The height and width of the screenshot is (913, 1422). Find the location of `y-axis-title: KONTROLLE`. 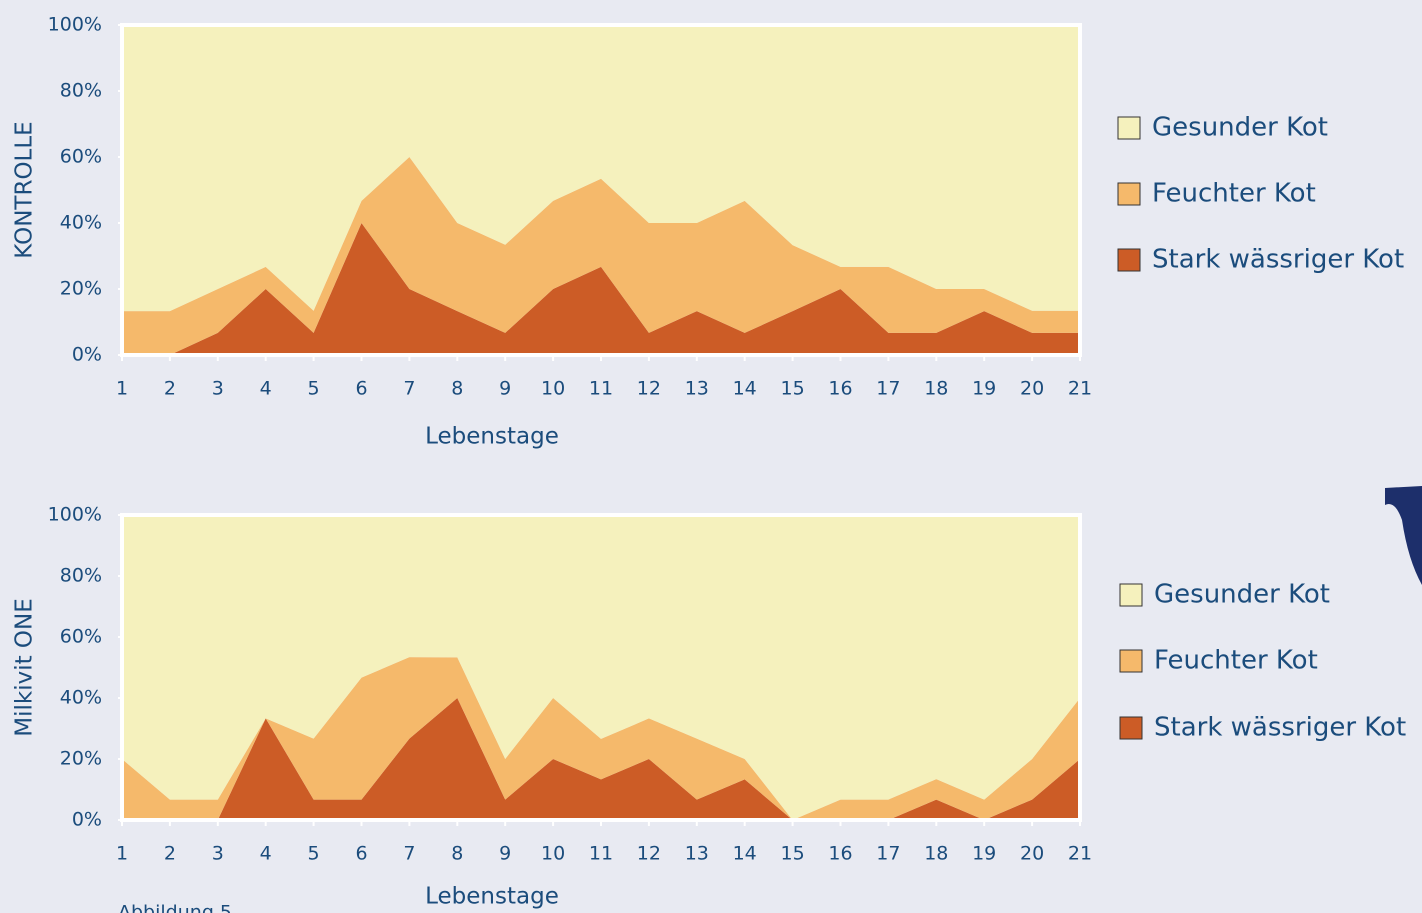

y-axis-title: KONTROLLE is located at coordinates (25, 189).